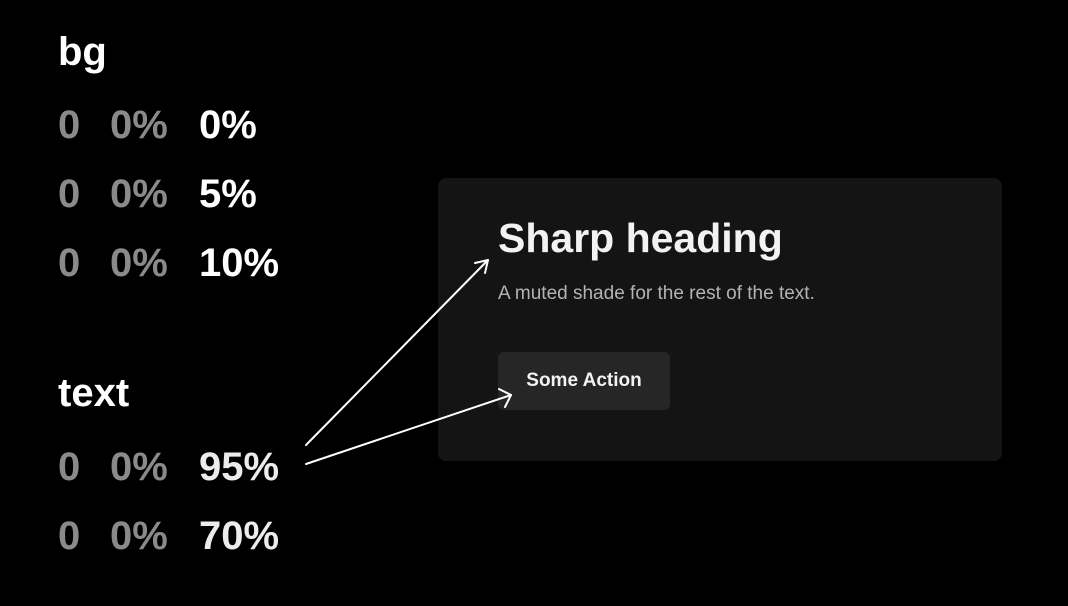 This screenshot has height=606, width=1068. Describe the element at coordinates (228, 125) in the screenshot. I see `lightness-value: 0%` at that location.